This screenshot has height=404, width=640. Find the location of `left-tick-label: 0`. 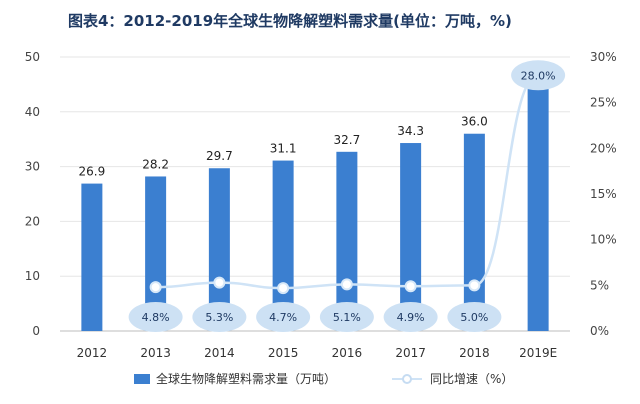

left-tick-label: 0 is located at coordinates (36, 331).